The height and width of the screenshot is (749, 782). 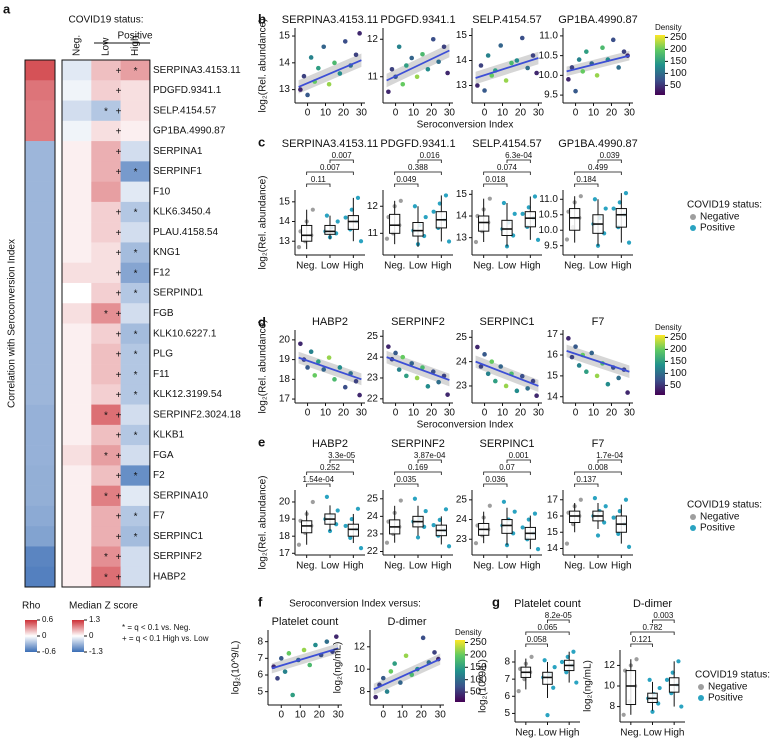 What do you see at coordinates (652, 604) in the screenshot?
I see `chart-title: D-dimer` at bounding box center [652, 604].